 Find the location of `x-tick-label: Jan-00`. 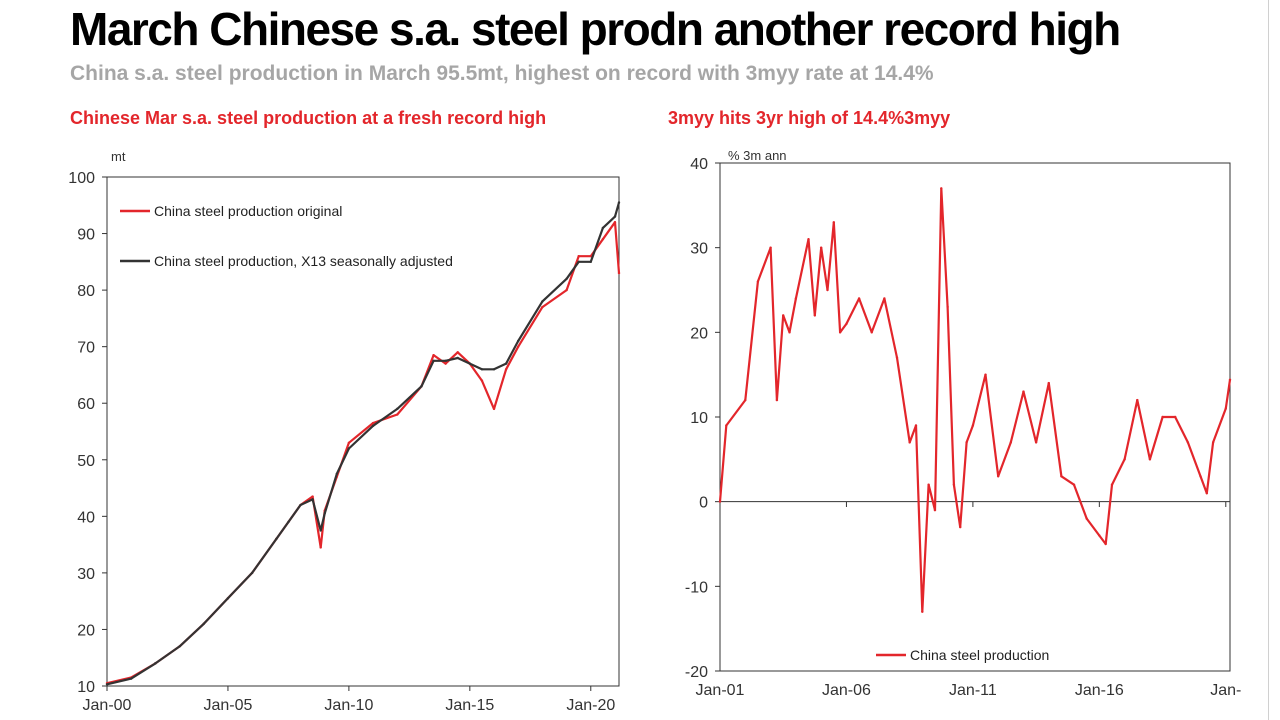

x-tick-label: Jan-00 is located at coordinates (107, 705).